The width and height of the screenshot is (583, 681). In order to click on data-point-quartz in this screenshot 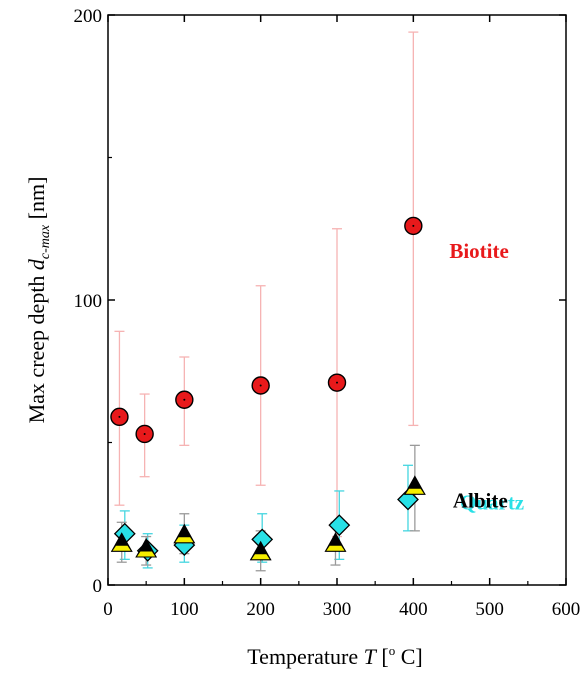, I will do `click(339, 525)`.